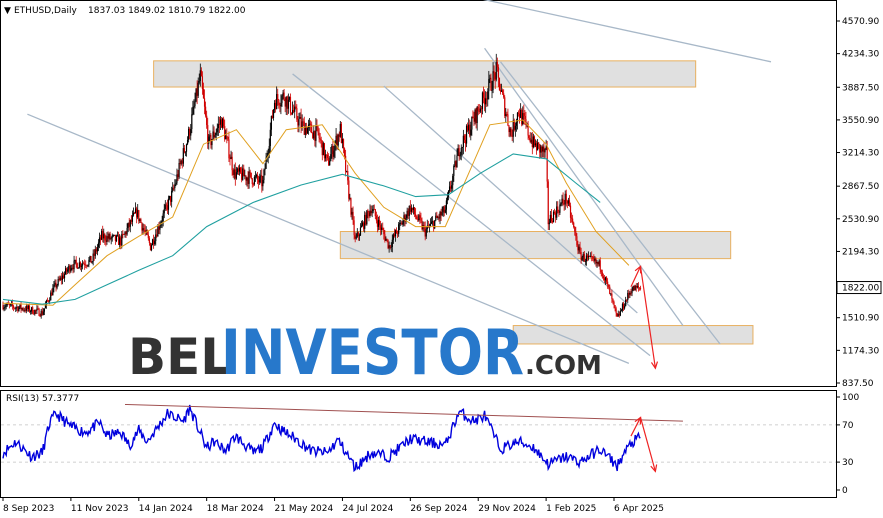  Describe the element at coordinates (7, 11) in the screenshot. I see `symbol-dropdown-icon: ▼` at that location.